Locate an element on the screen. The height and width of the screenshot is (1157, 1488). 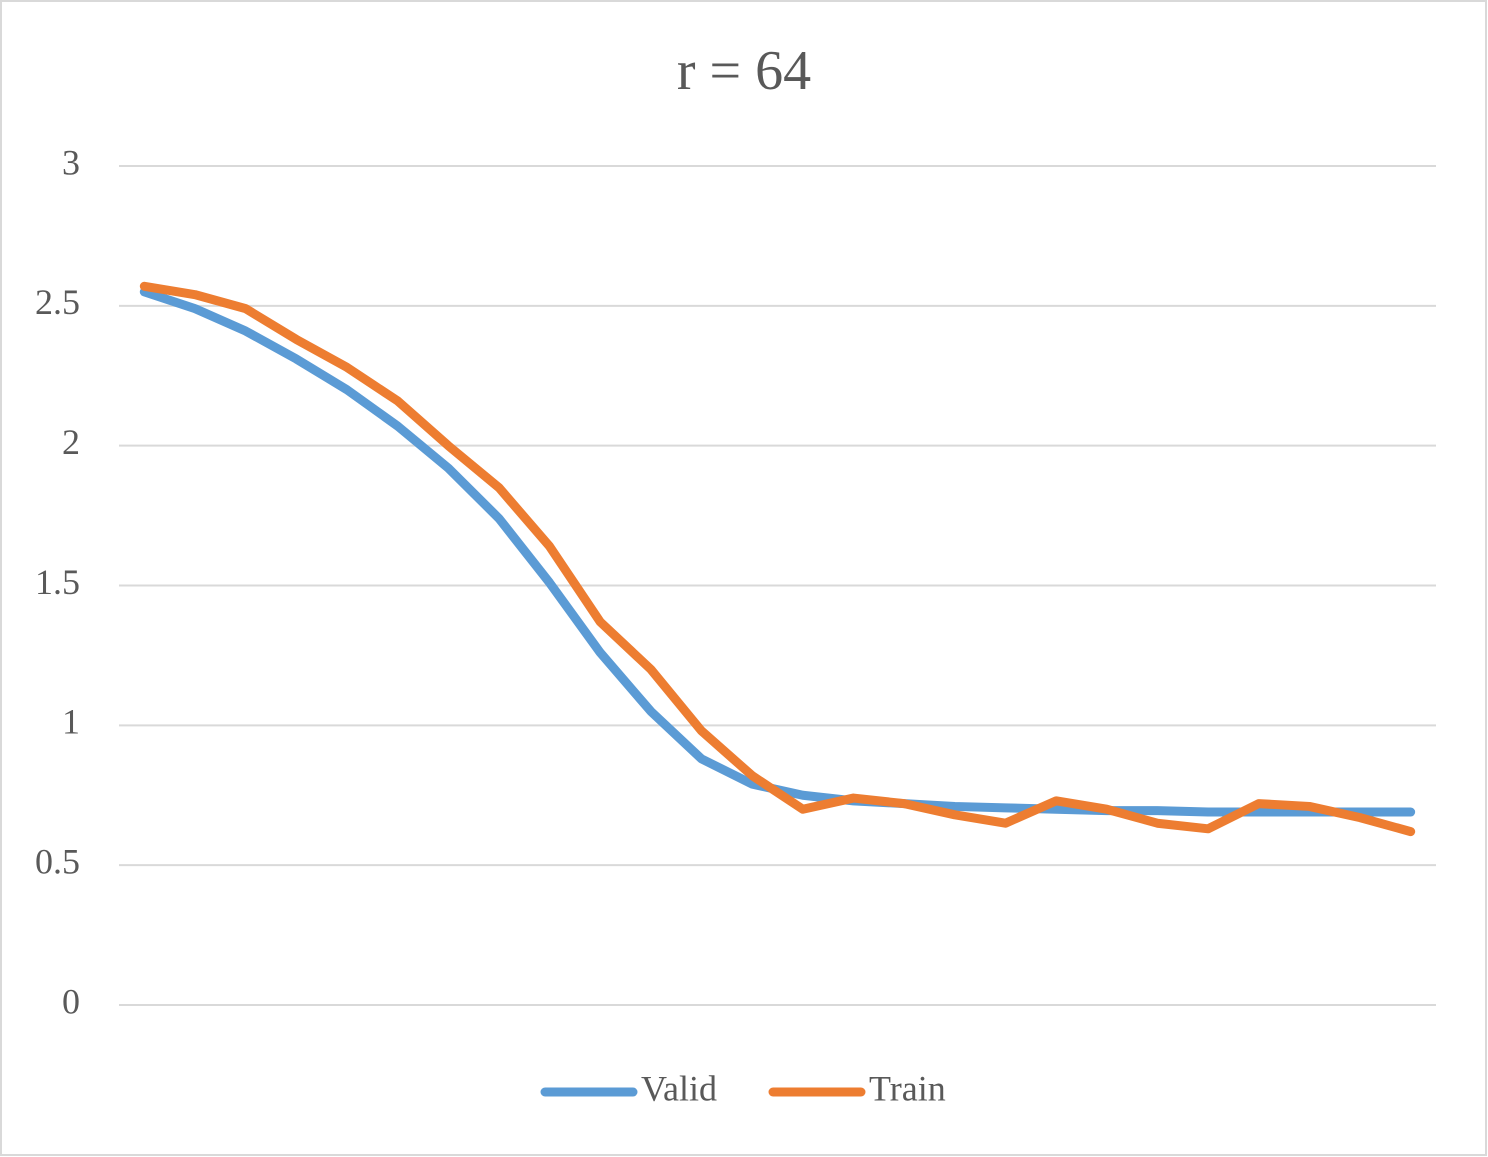
y-tick-label: 1 is located at coordinates (71, 722).